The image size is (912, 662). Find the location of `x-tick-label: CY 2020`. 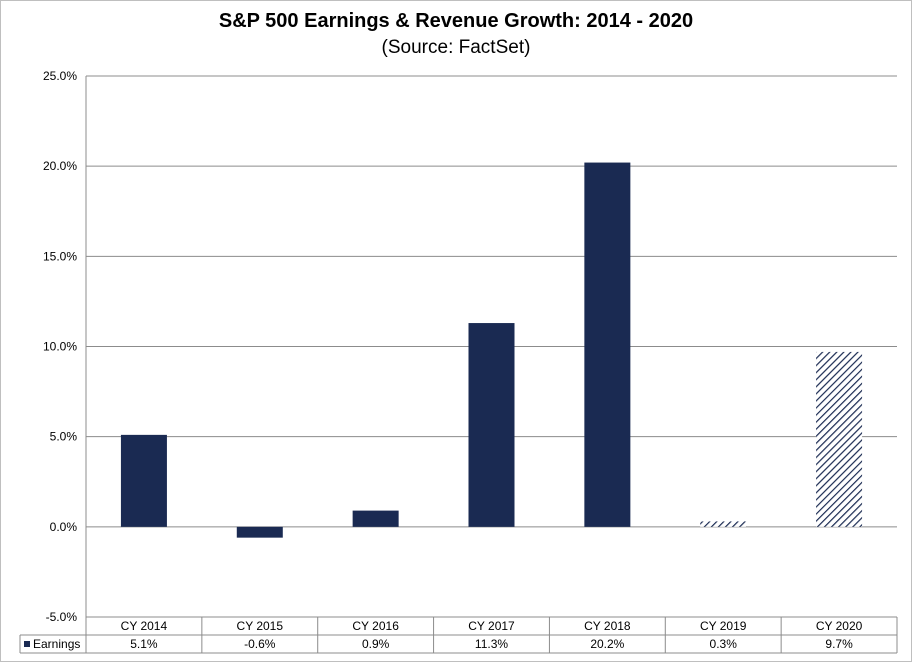

x-tick-label: CY 2020 is located at coordinates (839, 626).